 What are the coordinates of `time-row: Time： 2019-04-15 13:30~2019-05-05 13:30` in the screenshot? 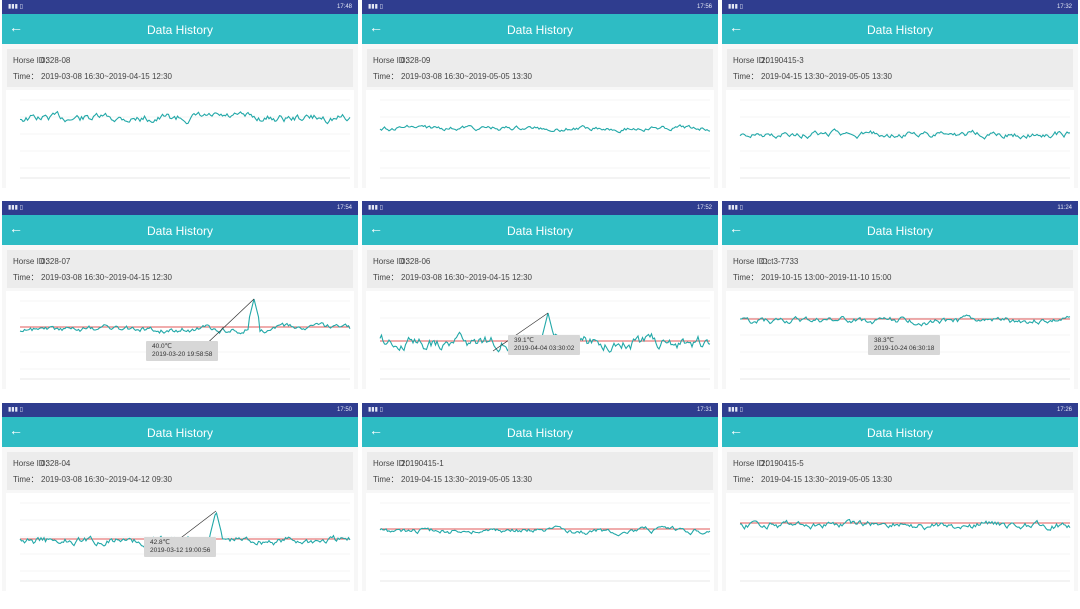 It's located at (540, 480).